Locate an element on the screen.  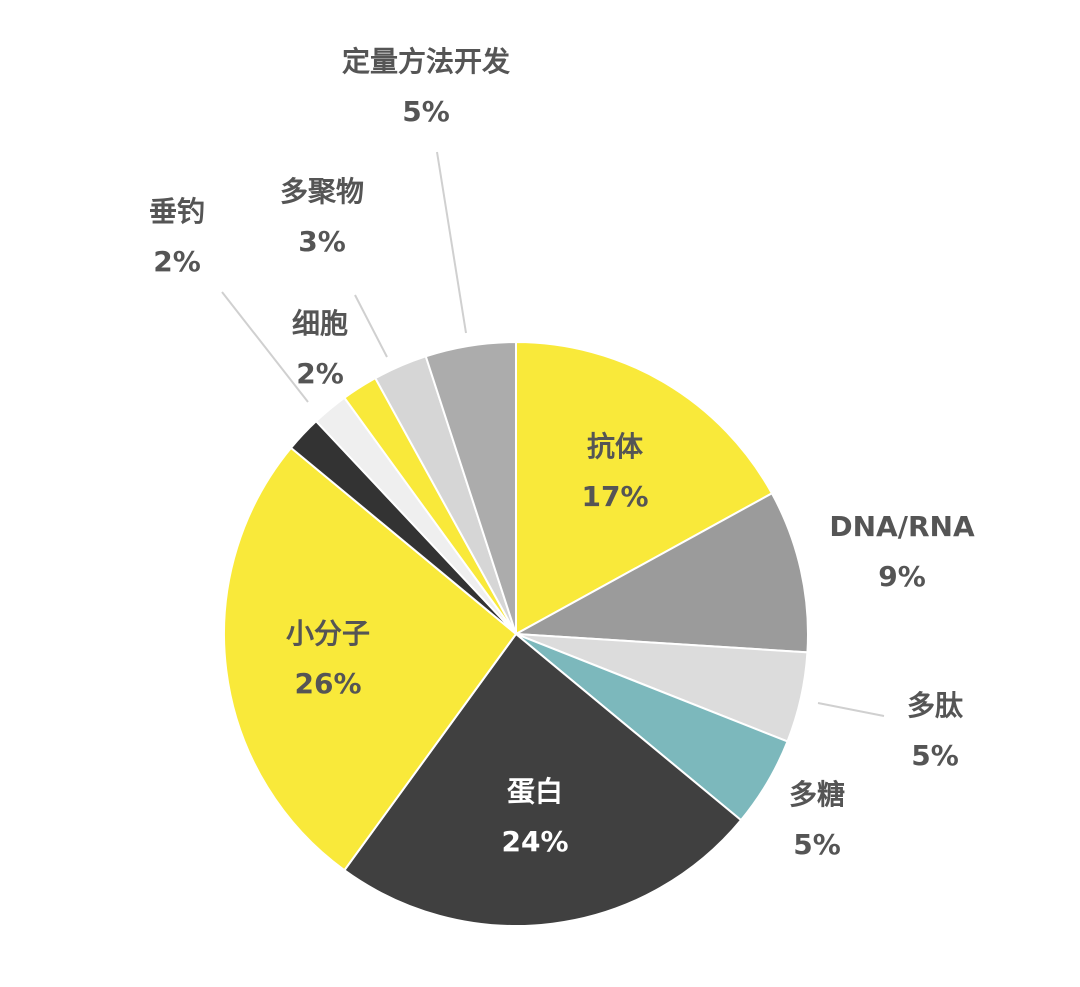
slice-label: 细胞 is located at coordinates (320, 323).